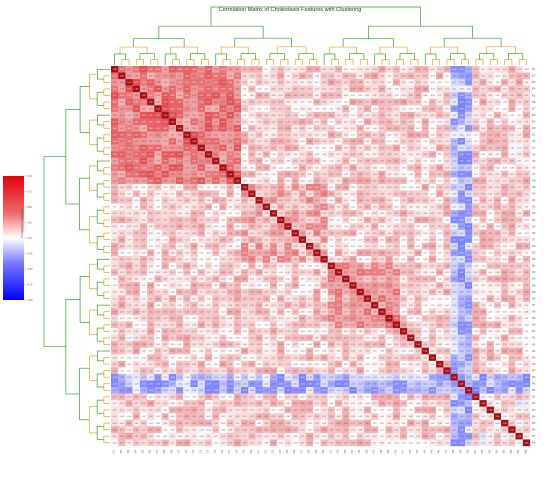  Describe the element at coordinates (375, 319) in the screenshot. I see `cell-value-label: 0.56` at that location.